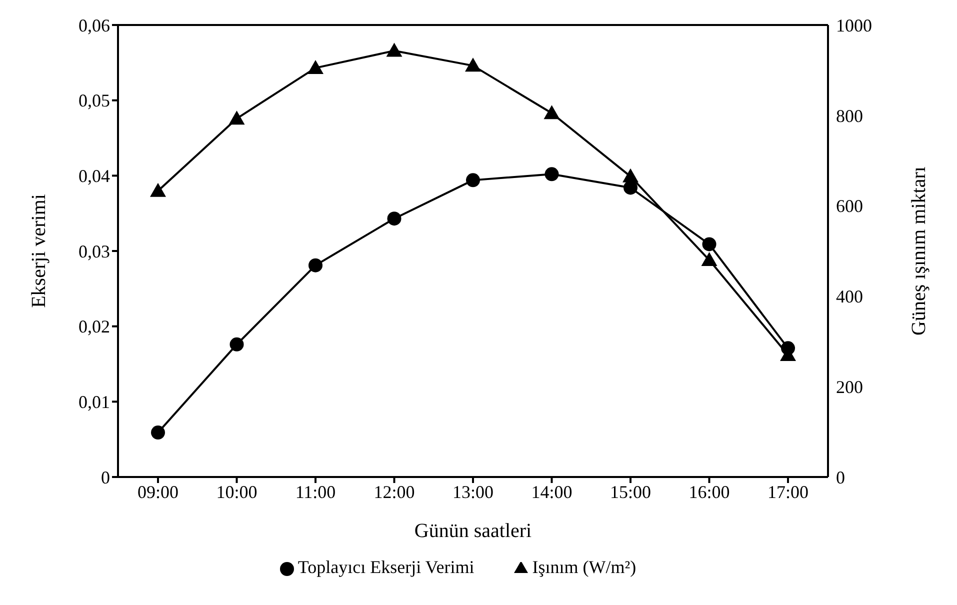  I want to click on x-axis-title: Günün saatleri, so click(473, 531).